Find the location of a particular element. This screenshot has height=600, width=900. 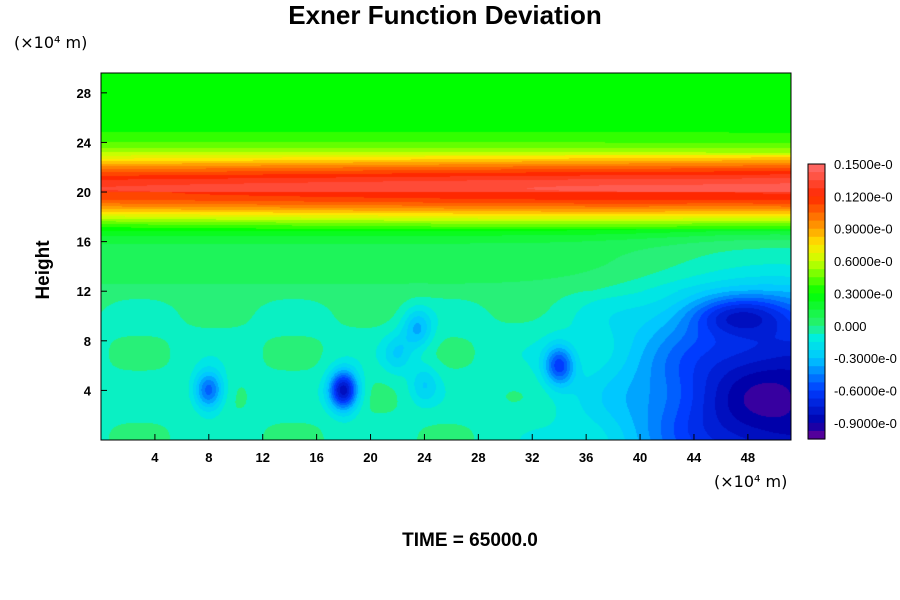

x-tick-label: 44 is located at coordinates (694, 457).